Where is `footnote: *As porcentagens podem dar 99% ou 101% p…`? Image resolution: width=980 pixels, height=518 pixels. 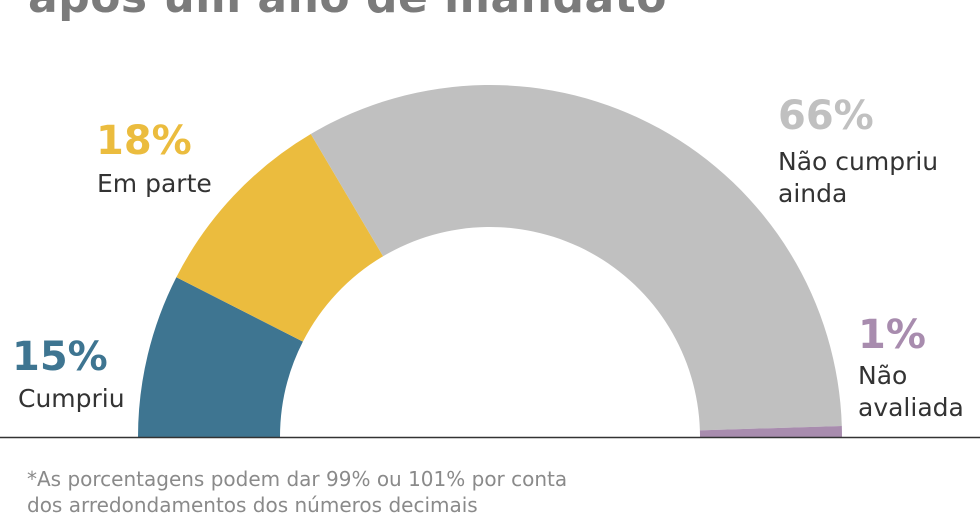
footnote: *As porcentagens podem dar 99% ou 101% p… is located at coordinates (297, 492).